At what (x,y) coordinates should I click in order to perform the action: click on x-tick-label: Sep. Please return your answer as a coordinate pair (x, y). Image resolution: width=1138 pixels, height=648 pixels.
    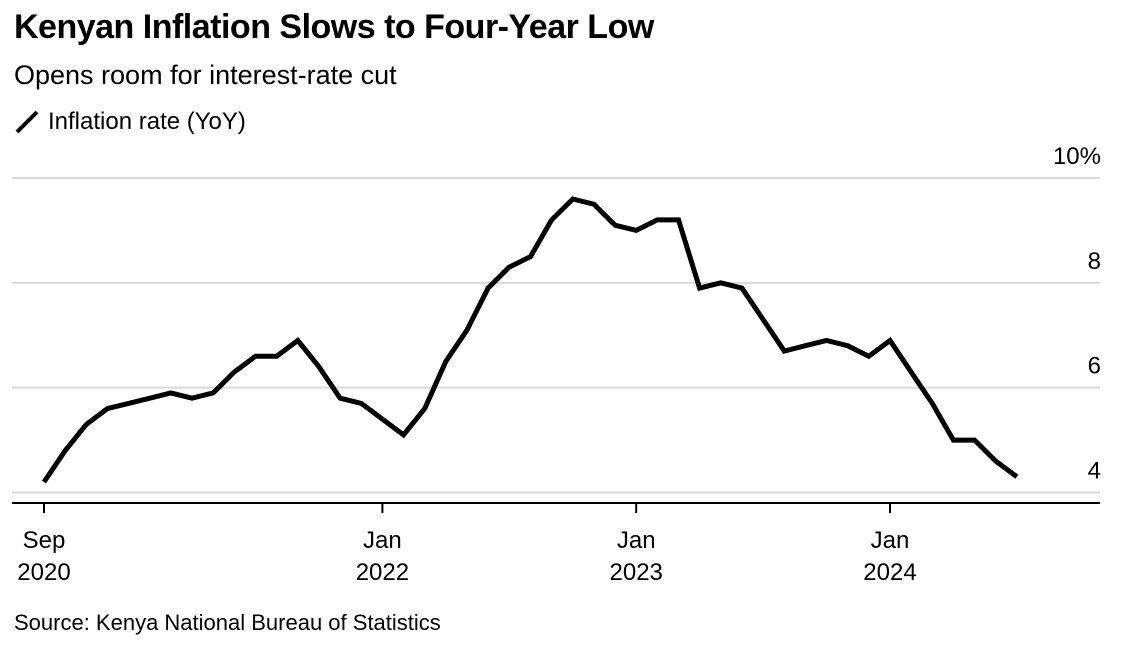
    Looking at the image, I should click on (44, 540).